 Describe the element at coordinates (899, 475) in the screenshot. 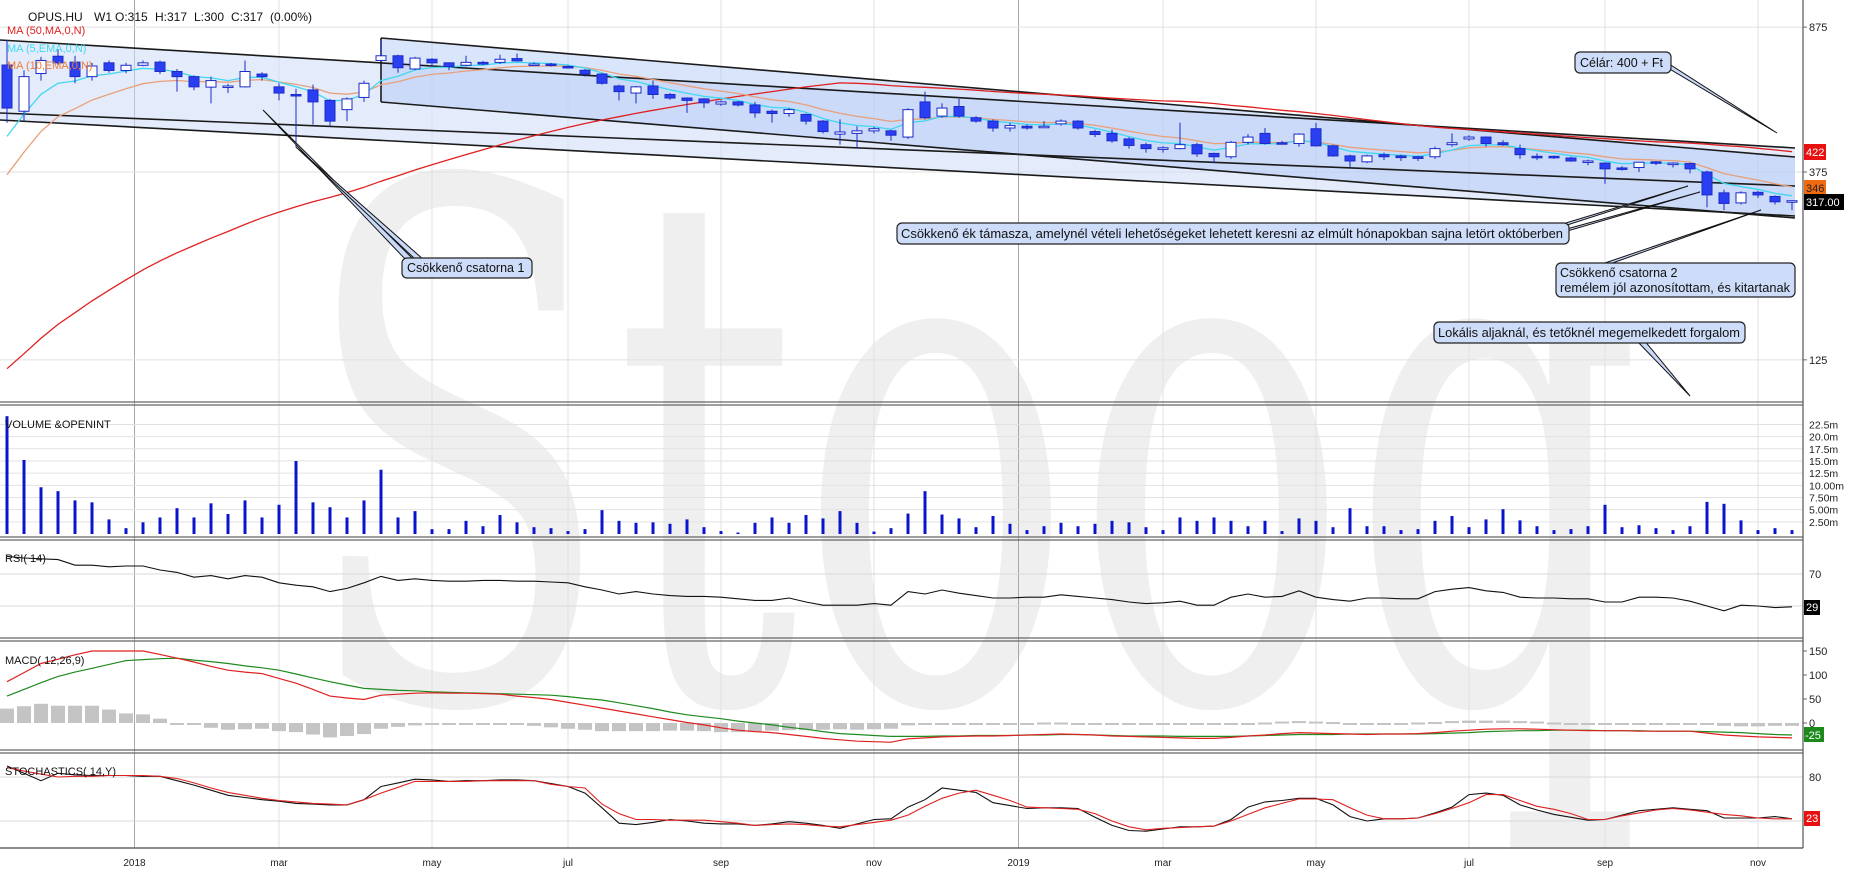

I see `volume-bars` at that location.